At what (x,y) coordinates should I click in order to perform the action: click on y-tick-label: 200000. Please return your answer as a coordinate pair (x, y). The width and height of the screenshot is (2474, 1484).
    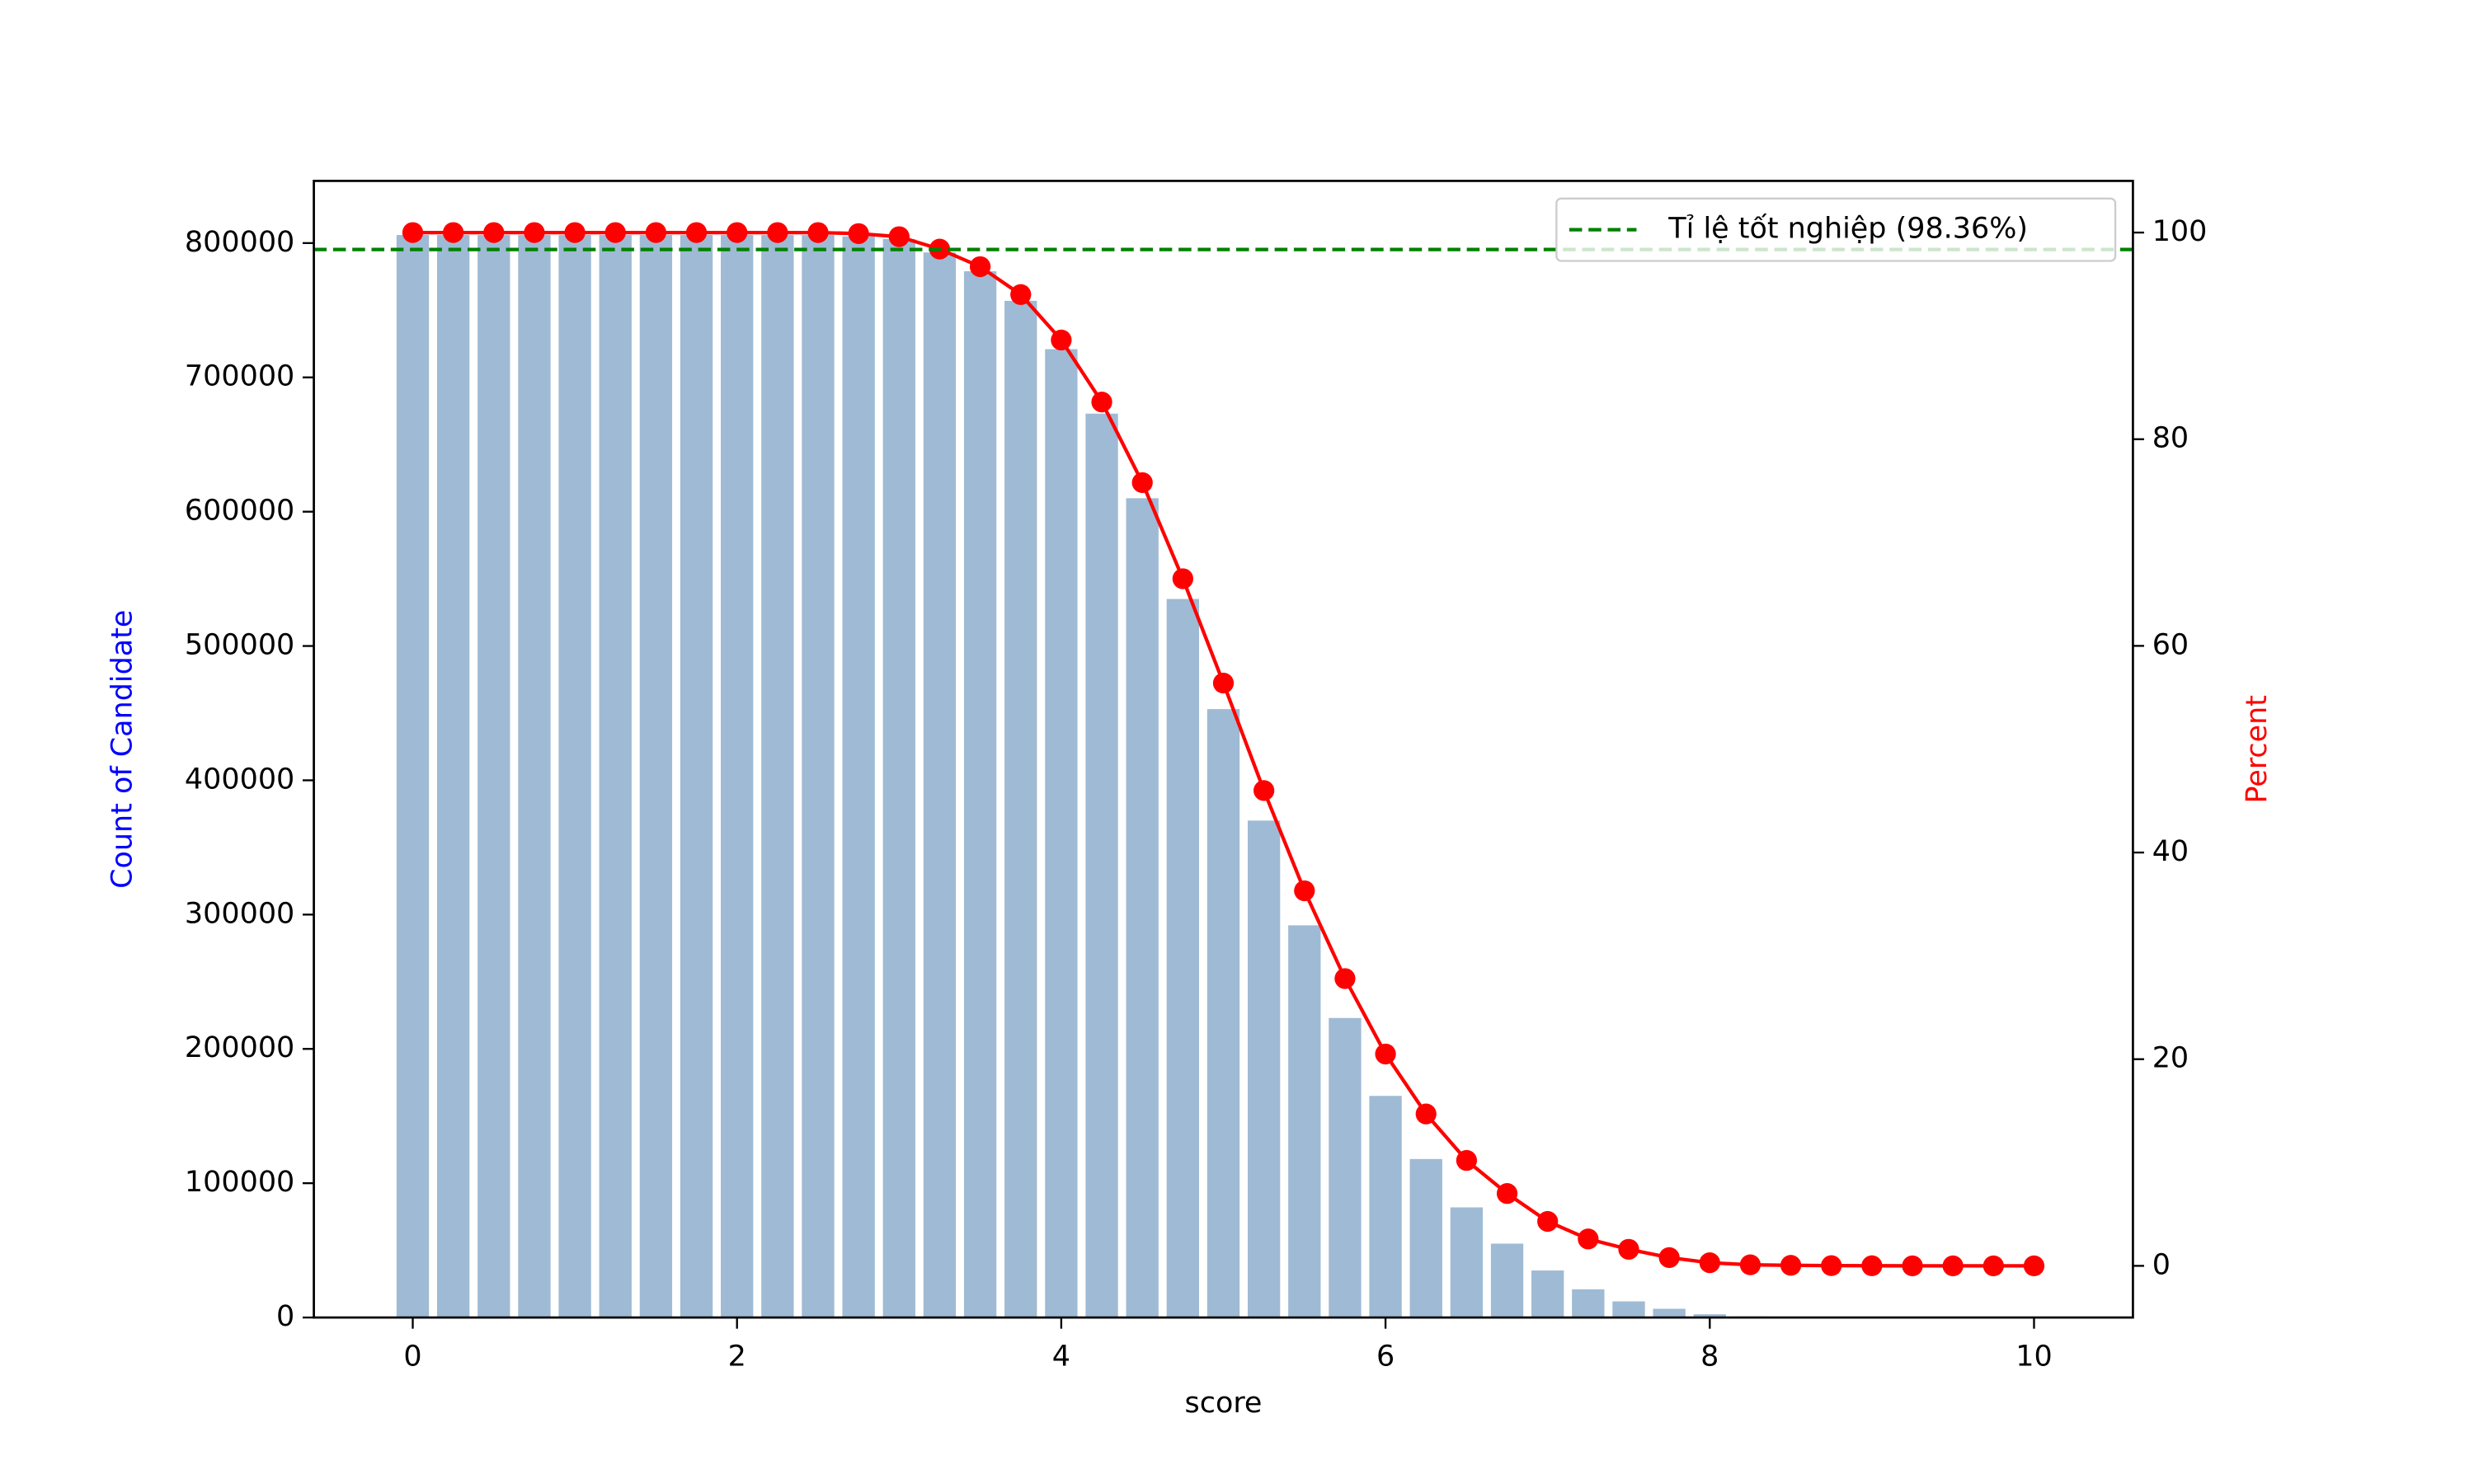
    Looking at the image, I should click on (239, 1047).